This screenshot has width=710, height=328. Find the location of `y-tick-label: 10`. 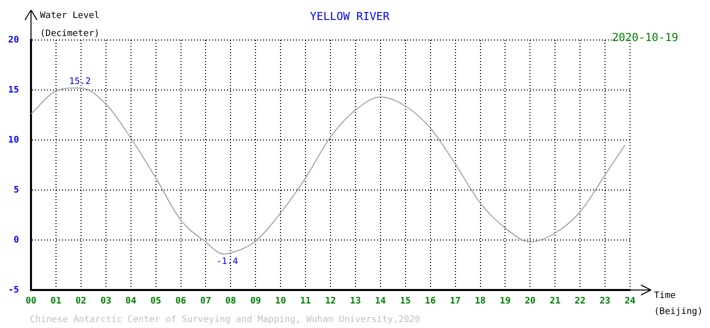

y-tick-label: 10 is located at coordinates (13, 140).